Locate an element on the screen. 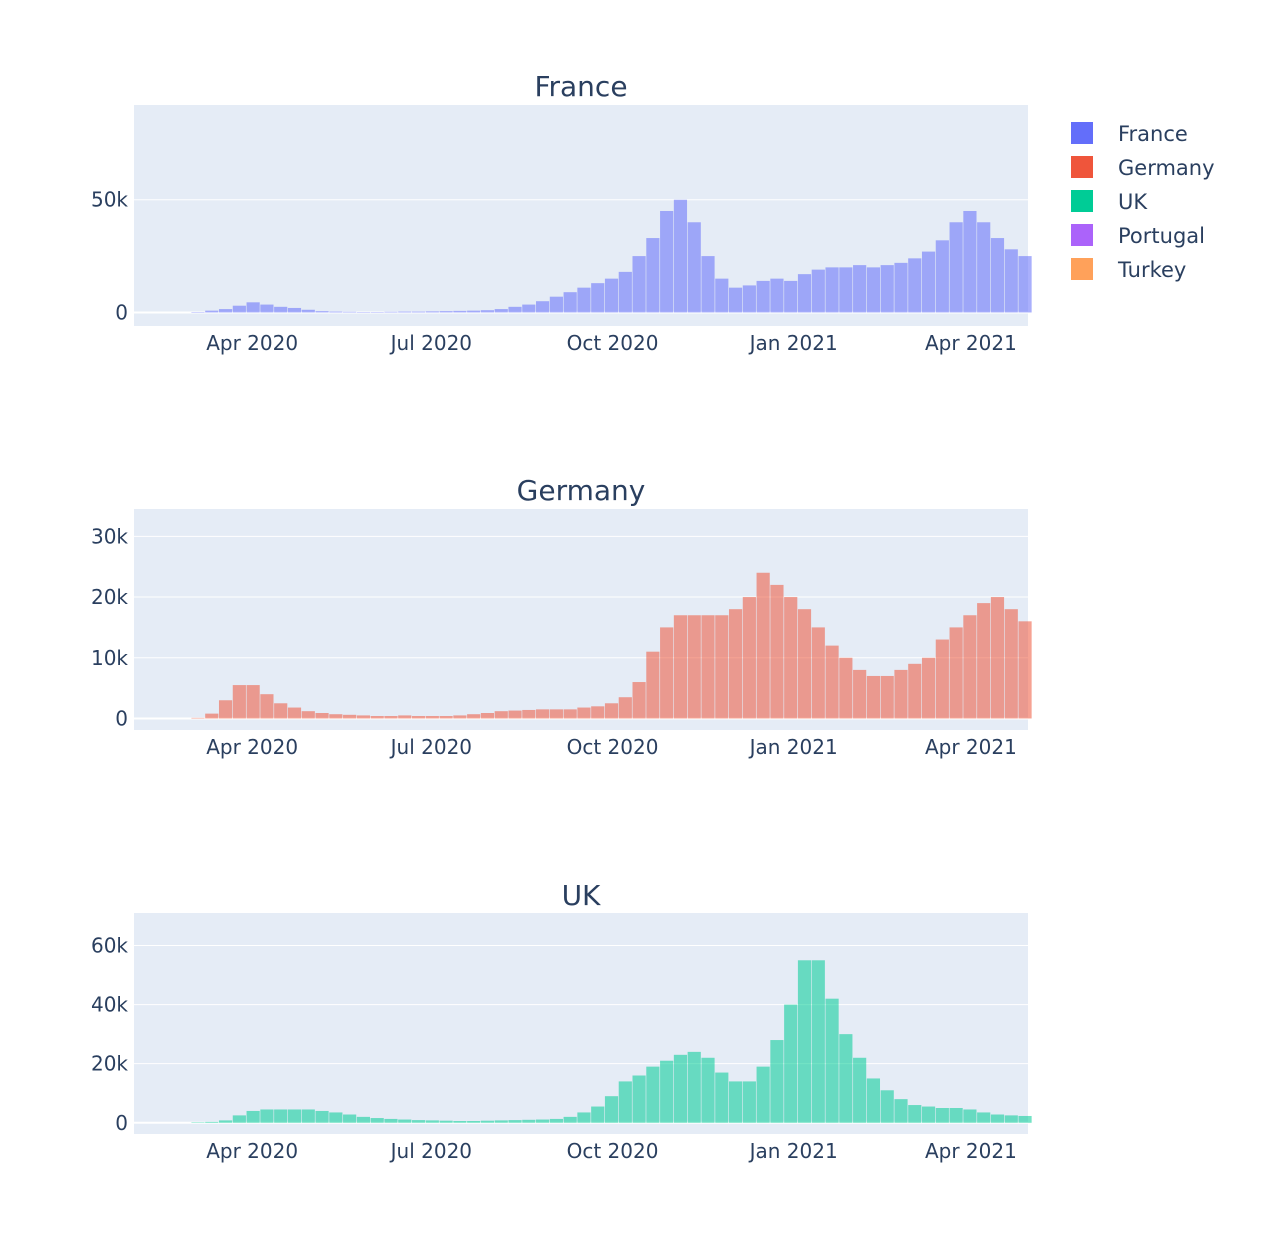 The image size is (1286, 1246). legend-label-turkey: Turkey is located at coordinates (1151, 270).